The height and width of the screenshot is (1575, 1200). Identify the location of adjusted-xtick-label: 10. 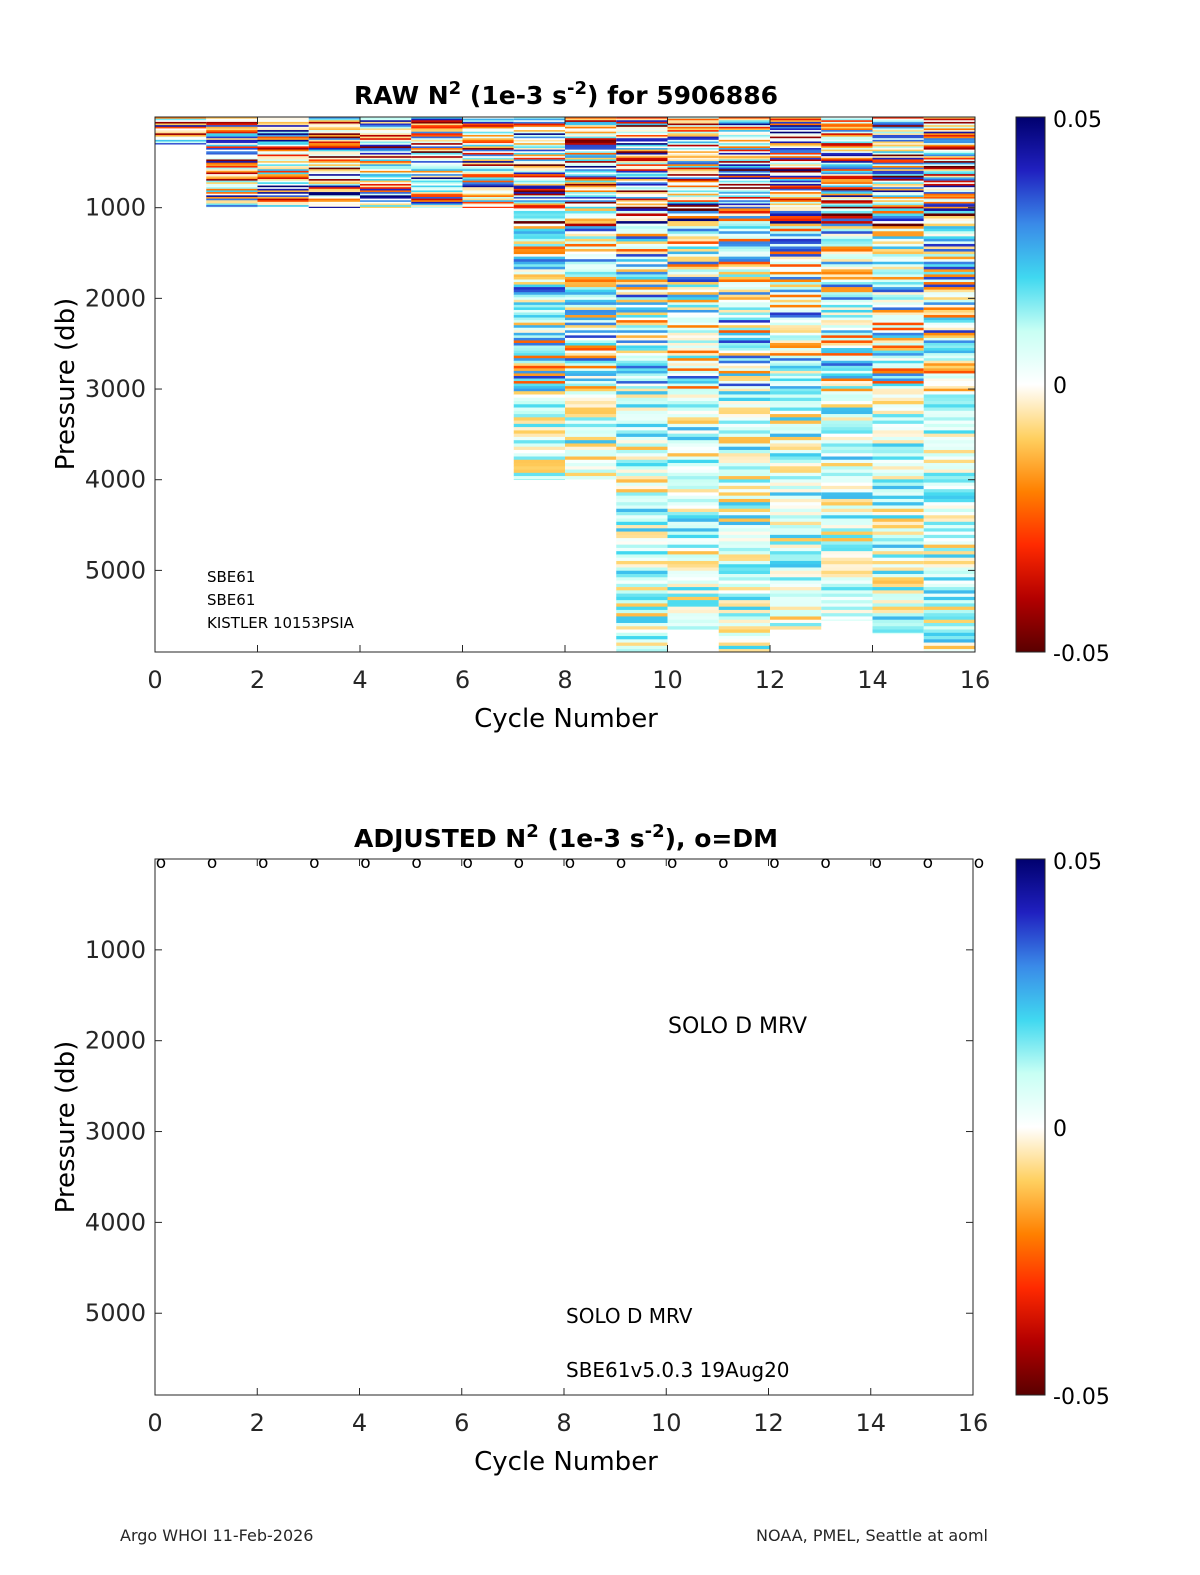
(666, 1423).